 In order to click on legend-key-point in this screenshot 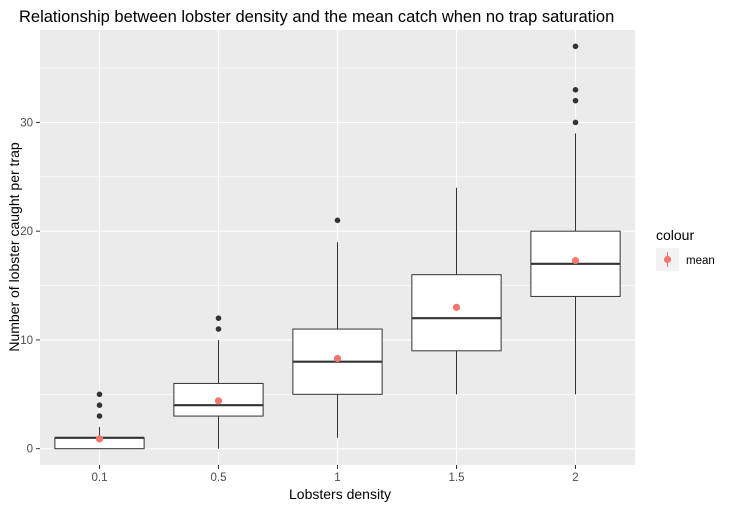, I will do `click(667, 259)`.